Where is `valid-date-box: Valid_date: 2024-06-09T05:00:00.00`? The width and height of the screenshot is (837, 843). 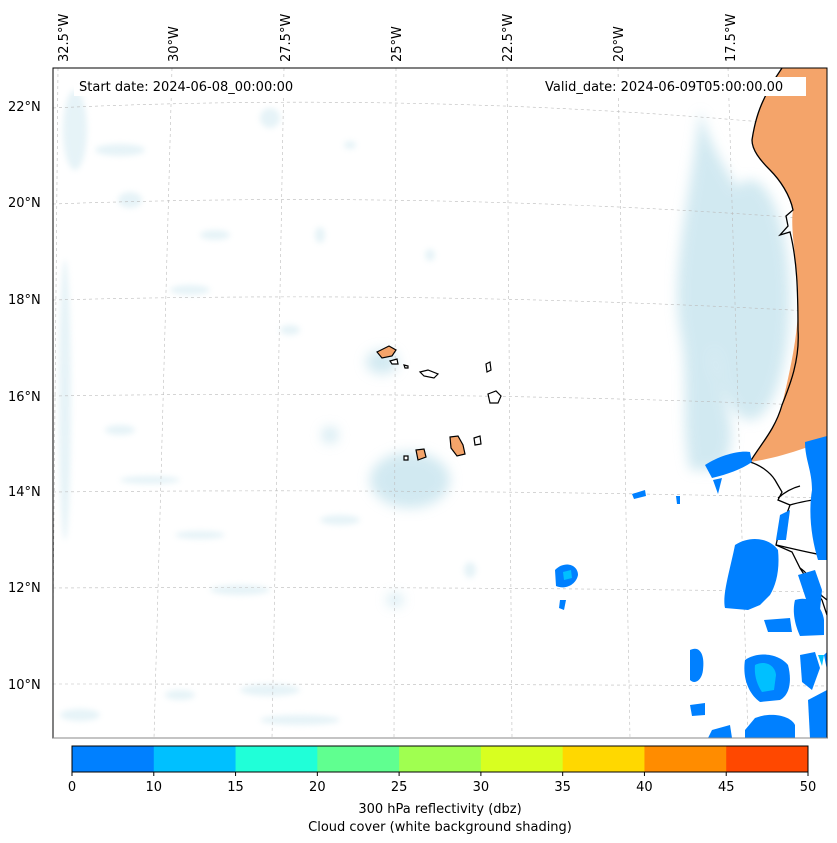 valid-date-box: Valid_date: 2024-06-09T05:00:00.00 is located at coordinates (673, 86).